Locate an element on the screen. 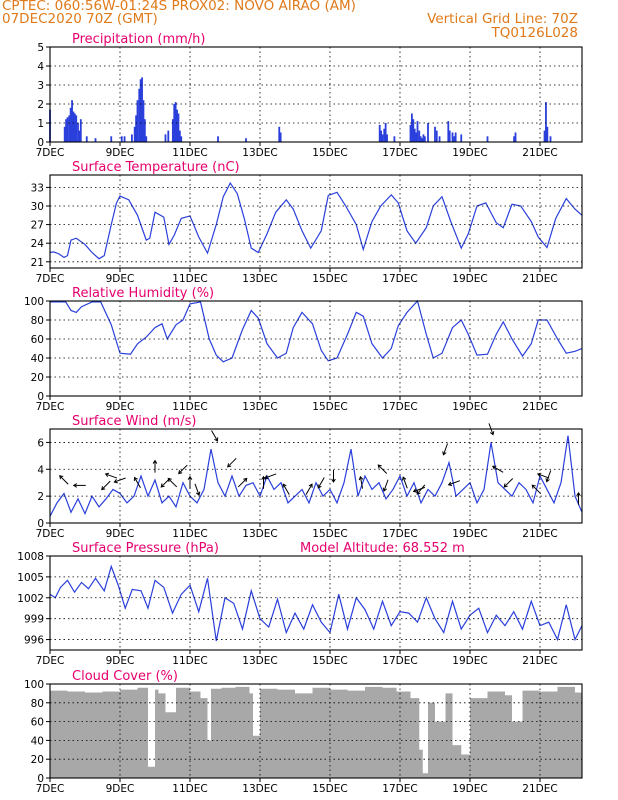 The image size is (618, 800). precip-ytick-label: 2 is located at coordinates (40, 105).